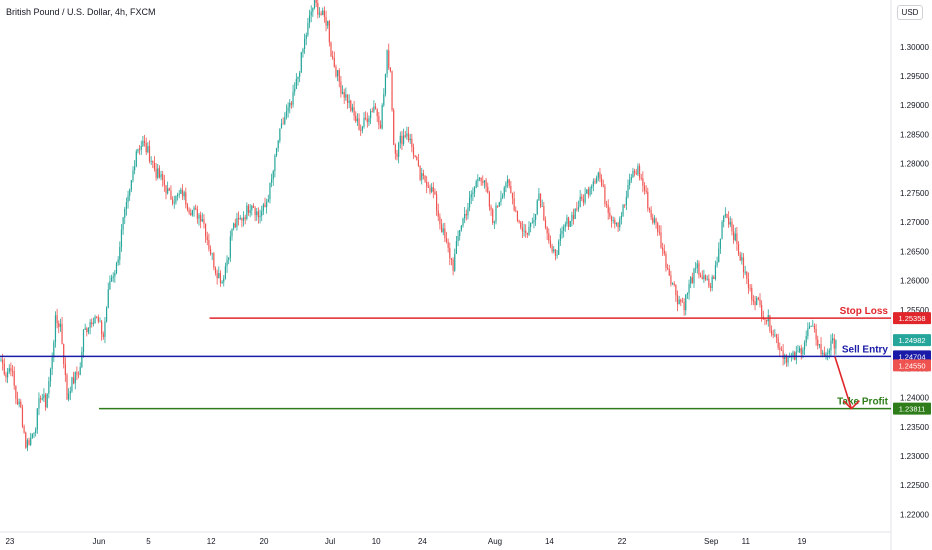  What do you see at coordinates (914, 485) in the screenshot?
I see `y-tick-label: 1.22500` at bounding box center [914, 485].